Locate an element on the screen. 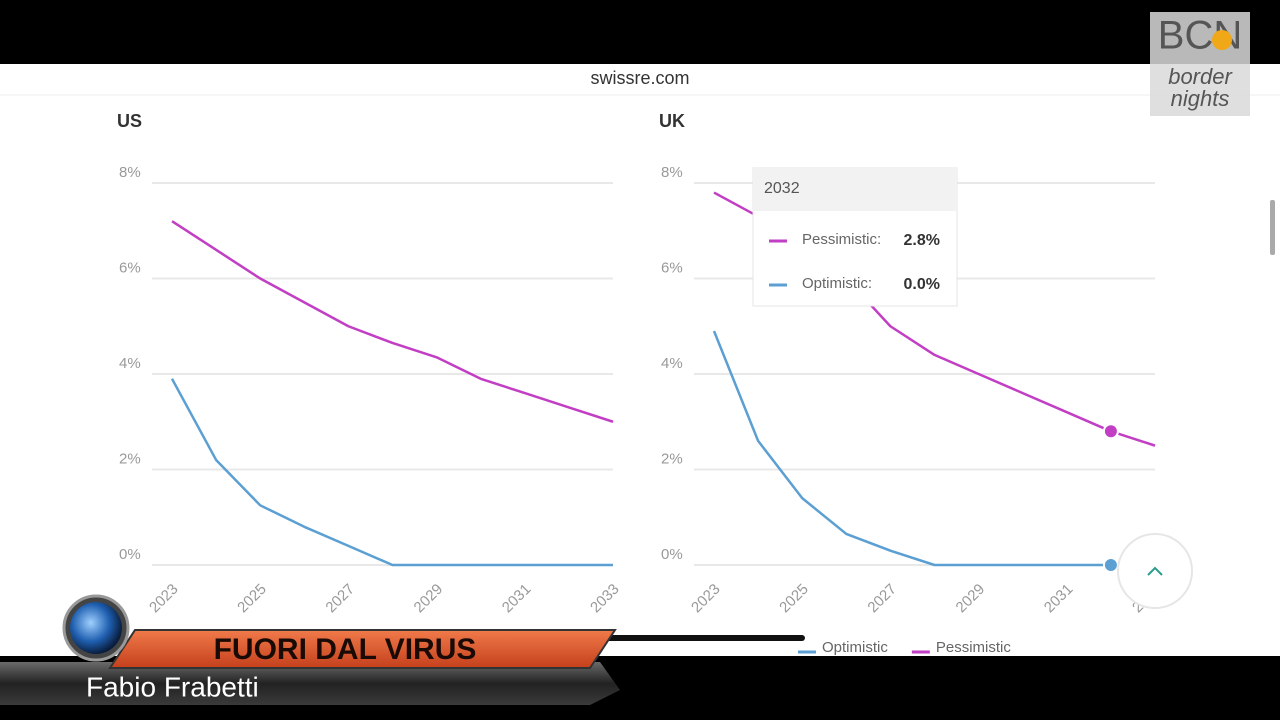 This screenshot has width=1280, height=720. scroll-top-button is located at coordinates (1155, 571).